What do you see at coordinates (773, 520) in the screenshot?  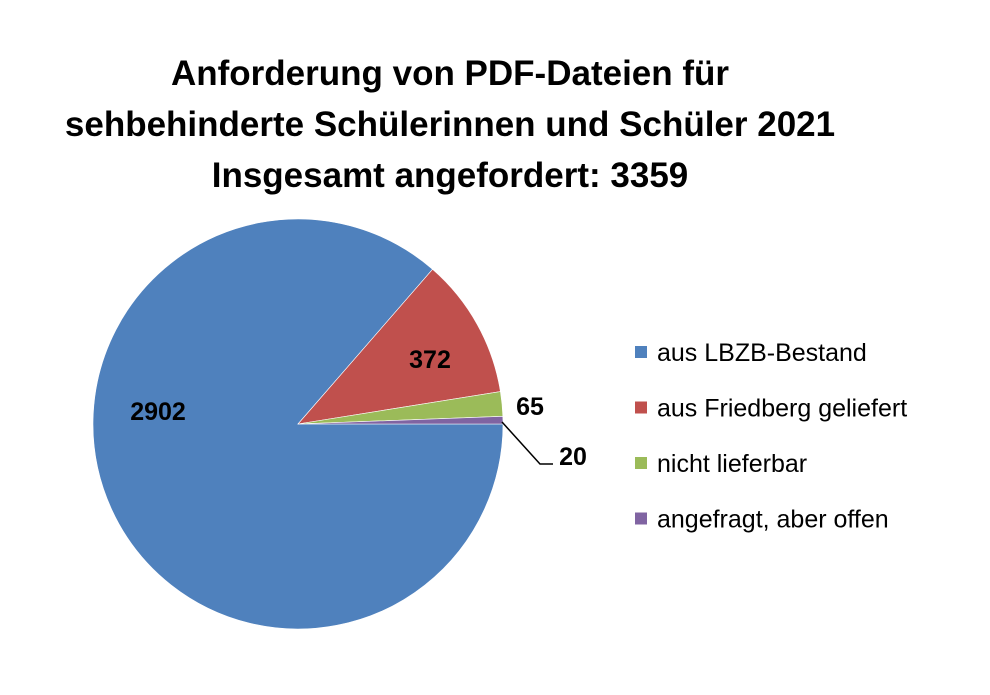 I see `legend-label-angefragt-aber-offen: angefragt, aber offen` at bounding box center [773, 520].